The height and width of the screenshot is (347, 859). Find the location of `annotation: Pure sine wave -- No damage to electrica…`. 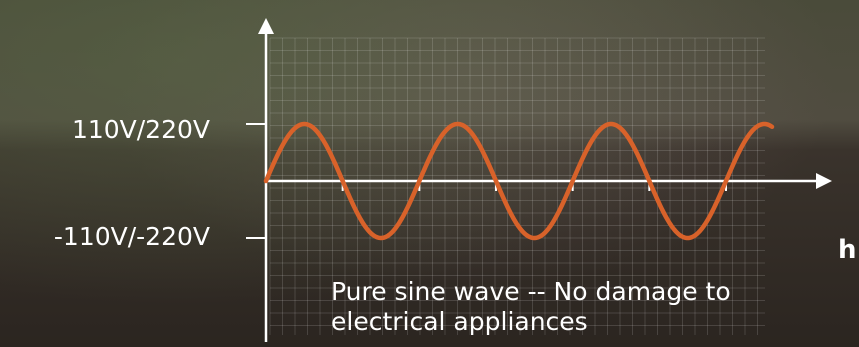

annotation: Pure sine wave -- No damage to electrica… is located at coordinates (591, 307).